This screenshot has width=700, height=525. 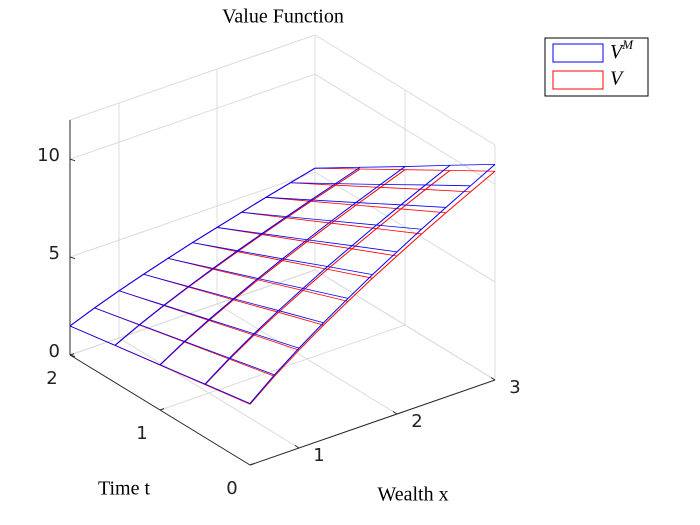 What do you see at coordinates (141, 433) in the screenshot?
I see `y-tick-label: 1` at bounding box center [141, 433].